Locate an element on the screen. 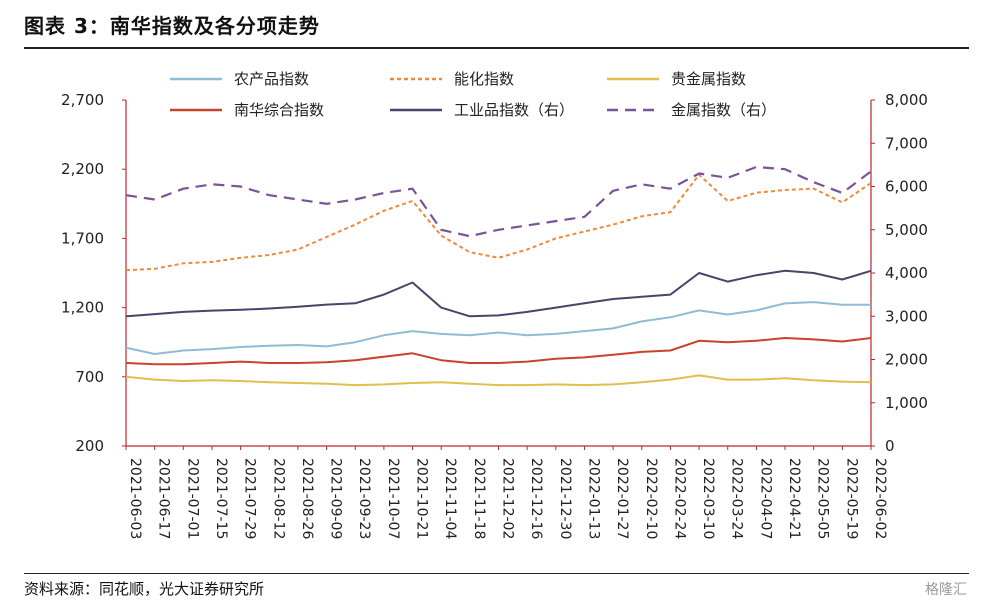 Image resolution: width=991 pixels, height=603 pixels. x-tick-label: 2022-05-19 is located at coordinates (851, 498).